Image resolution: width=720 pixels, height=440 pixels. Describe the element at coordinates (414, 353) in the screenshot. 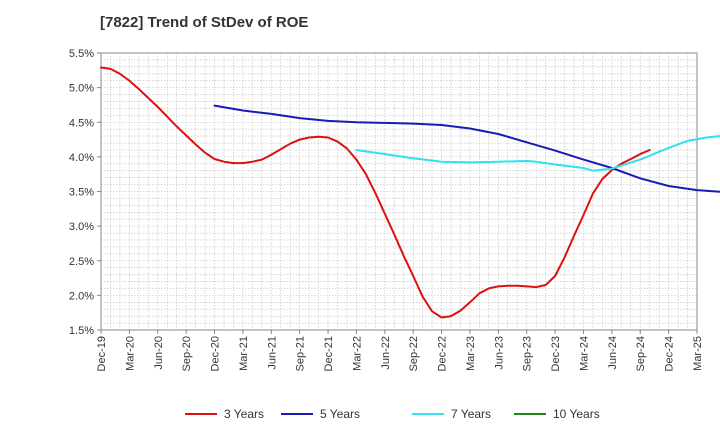

I see `x-tick-label: Sep-22` at that location.